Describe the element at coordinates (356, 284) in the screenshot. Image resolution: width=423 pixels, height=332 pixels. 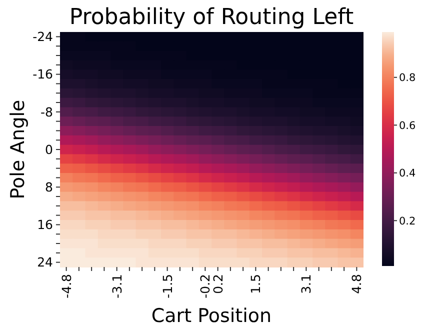
I see `x-tick-label: 4.8` at that location.